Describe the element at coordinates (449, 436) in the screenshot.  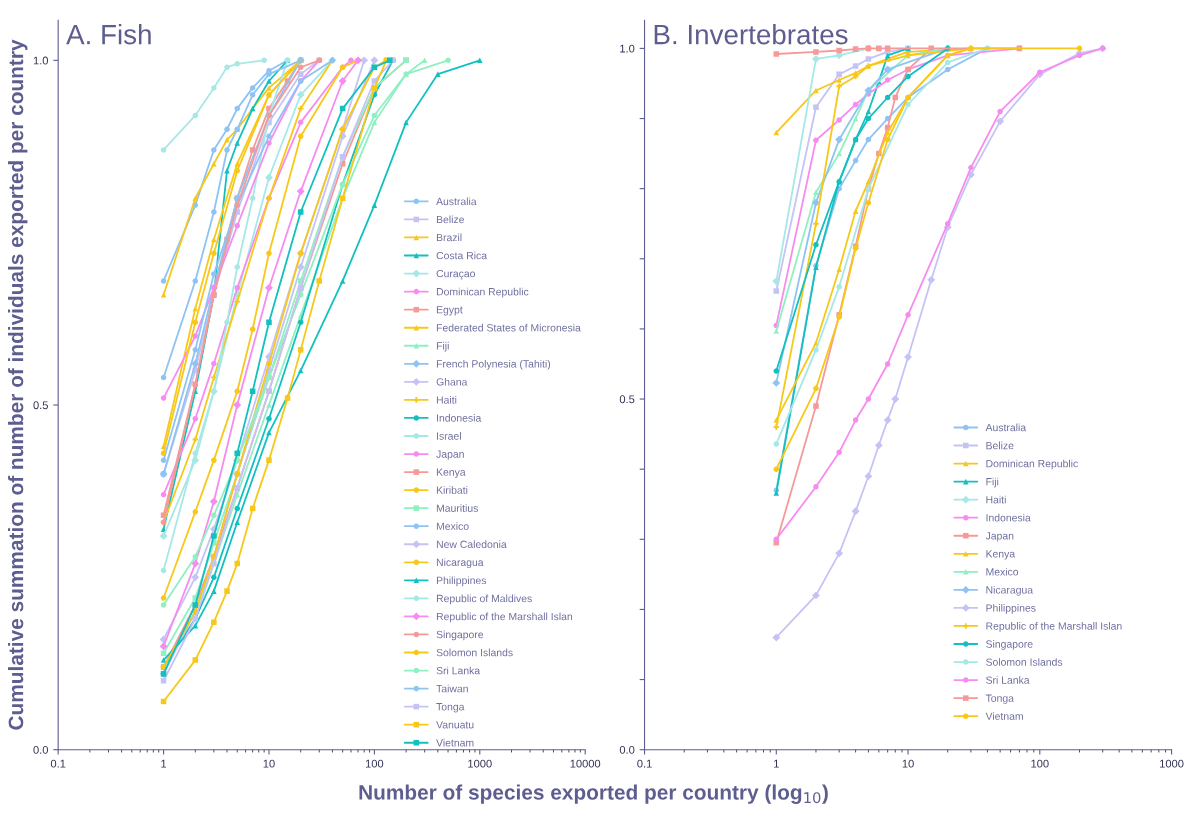
I see `legend-label: Israel` at that location.